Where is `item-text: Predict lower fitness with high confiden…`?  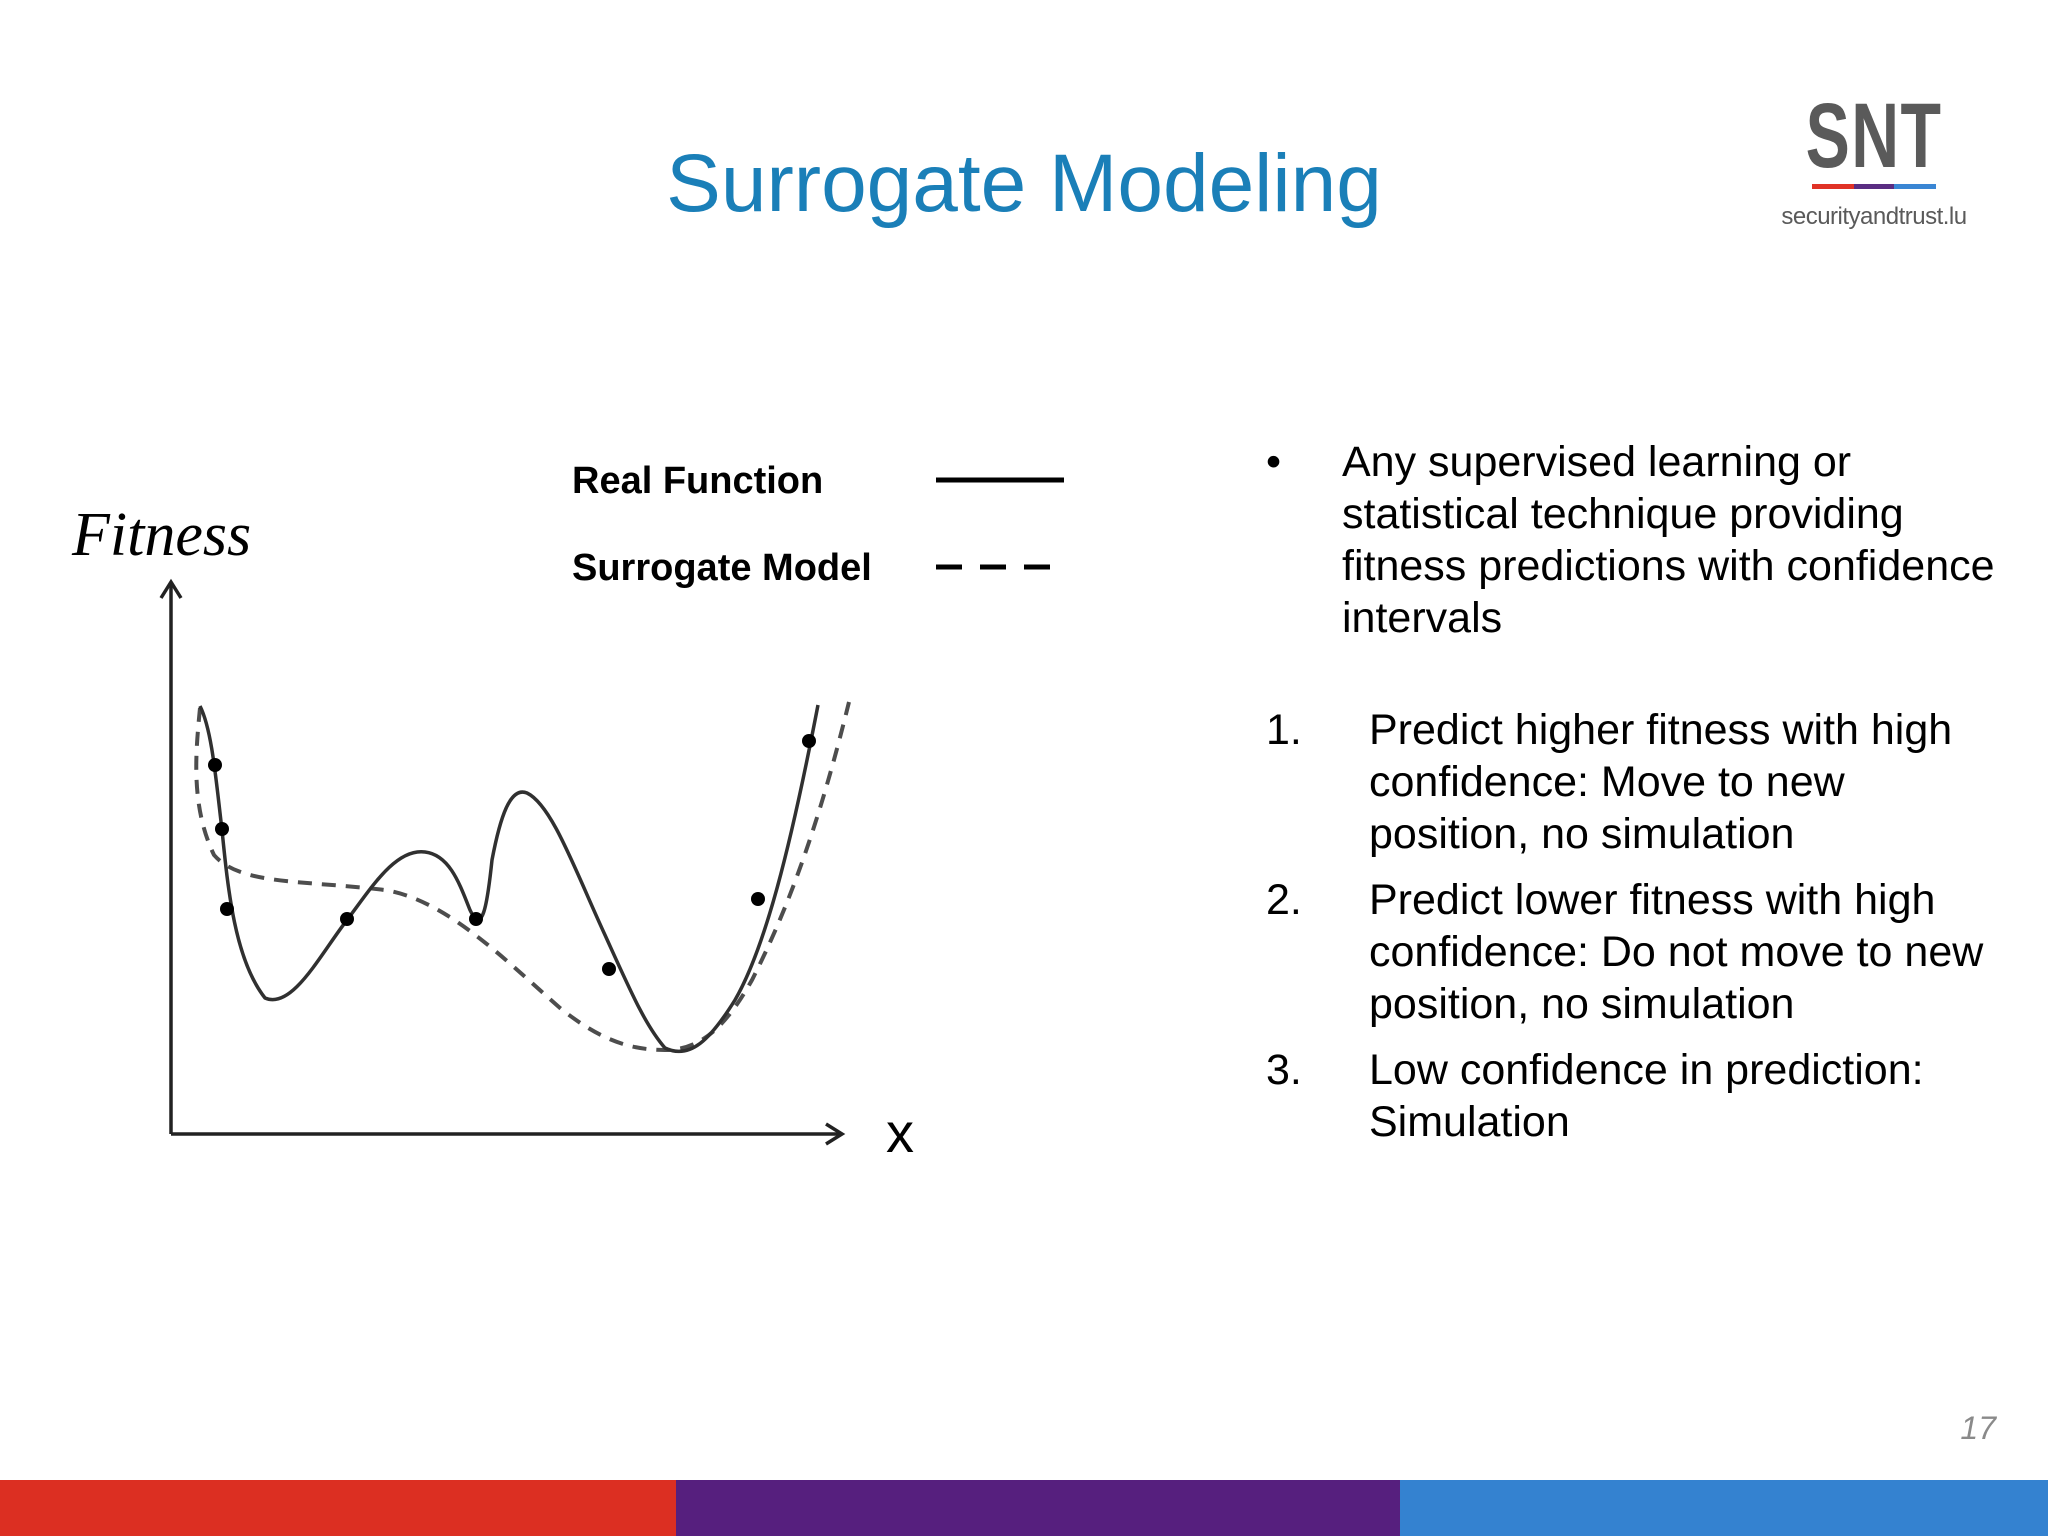 item-text: Predict lower fitness with high confiden… is located at coordinates (1676, 952).